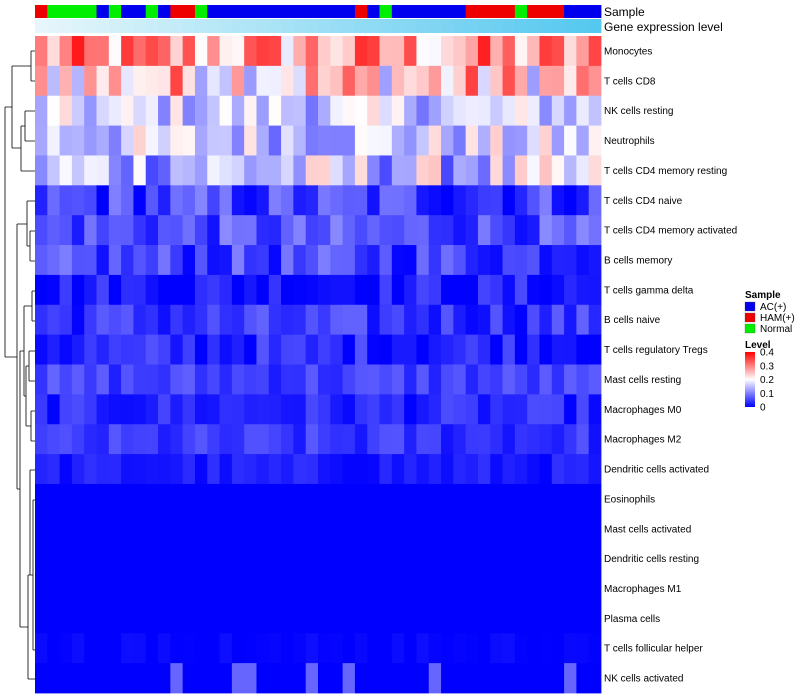 This screenshot has width=800, height=700. I want to click on row-label: Neutrophils, so click(629, 141).